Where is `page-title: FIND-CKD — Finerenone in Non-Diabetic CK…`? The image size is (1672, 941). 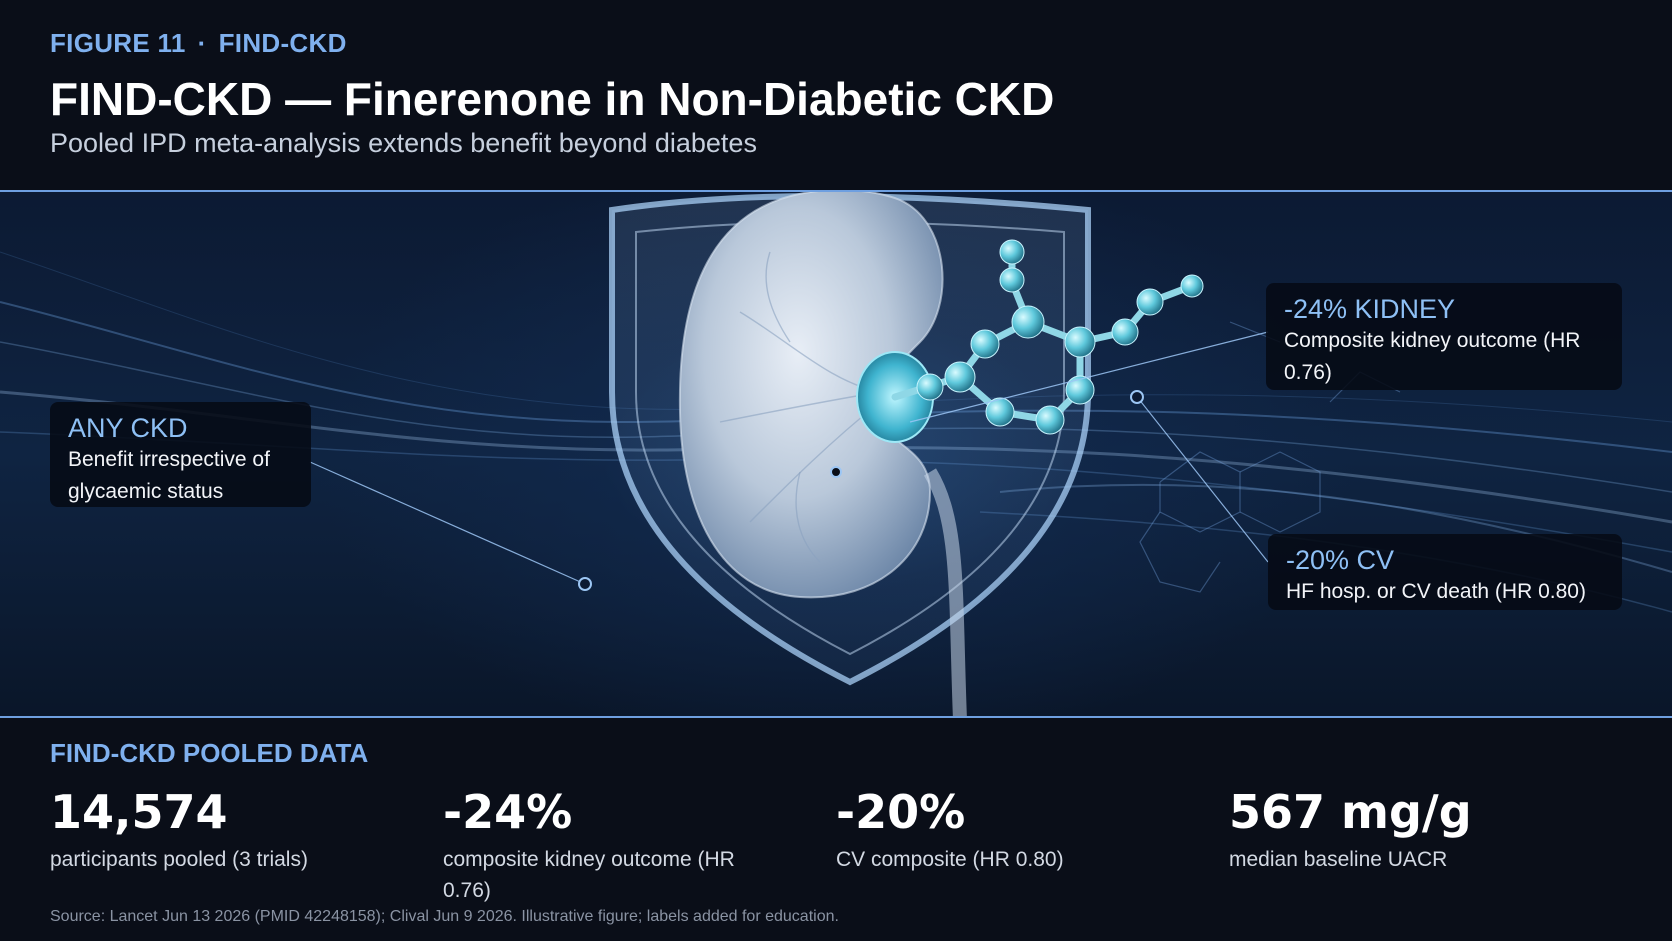
page-title: FIND-CKD — Finerenone in Non-Diabetic CK… is located at coordinates (552, 99).